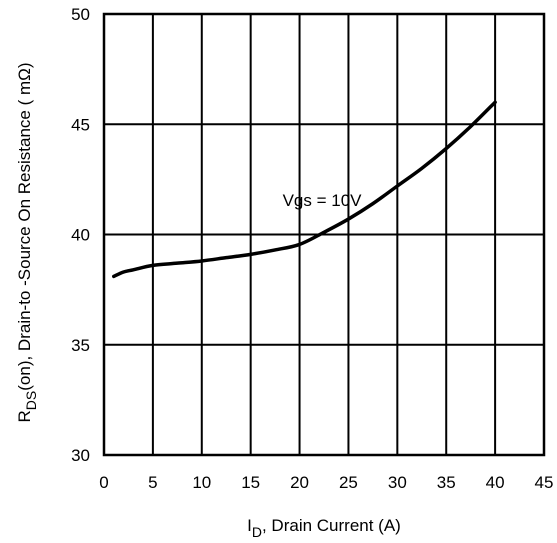 Image resolution: width=557 pixels, height=543 pixels. I want to click on x-tick-label: 35, so click(446, 482).